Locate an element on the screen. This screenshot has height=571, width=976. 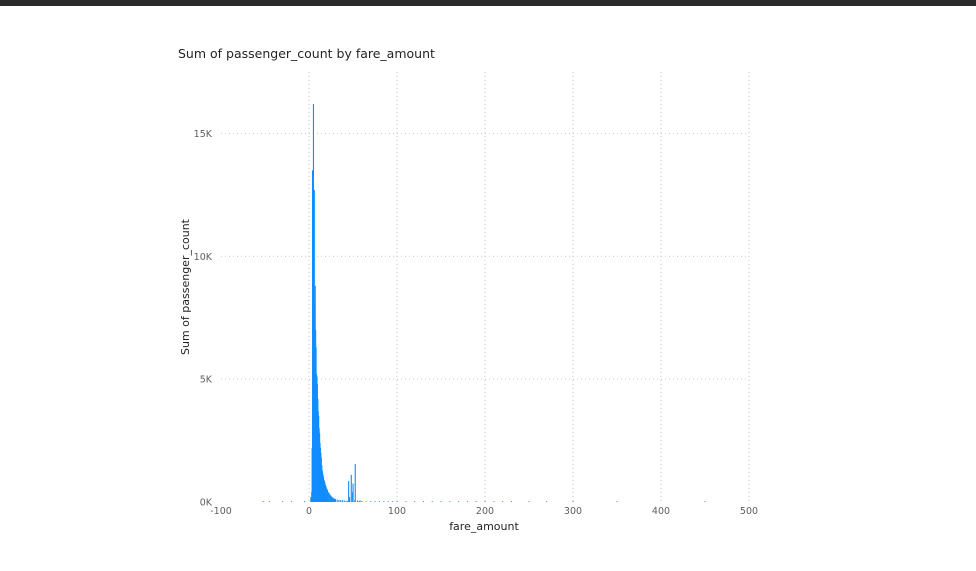
x-axis-title: fare_amount is located at coordinates (484, 526).